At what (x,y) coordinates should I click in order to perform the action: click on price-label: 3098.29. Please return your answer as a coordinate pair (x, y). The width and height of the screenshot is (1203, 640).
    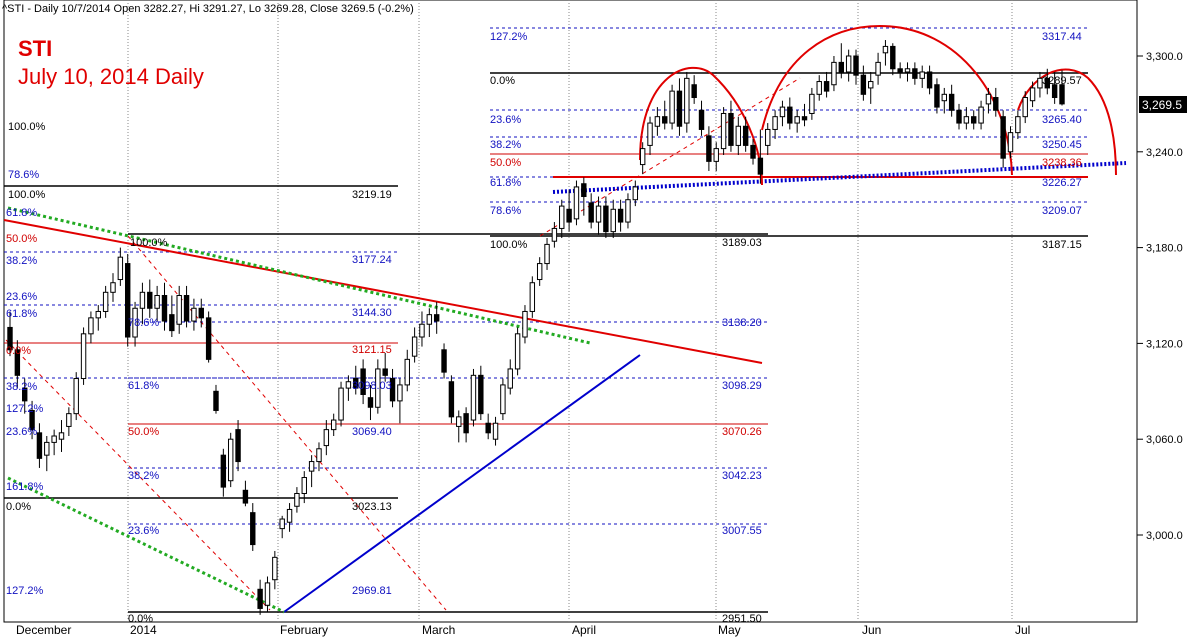
    Looking at the image, I should click on (742, 386).